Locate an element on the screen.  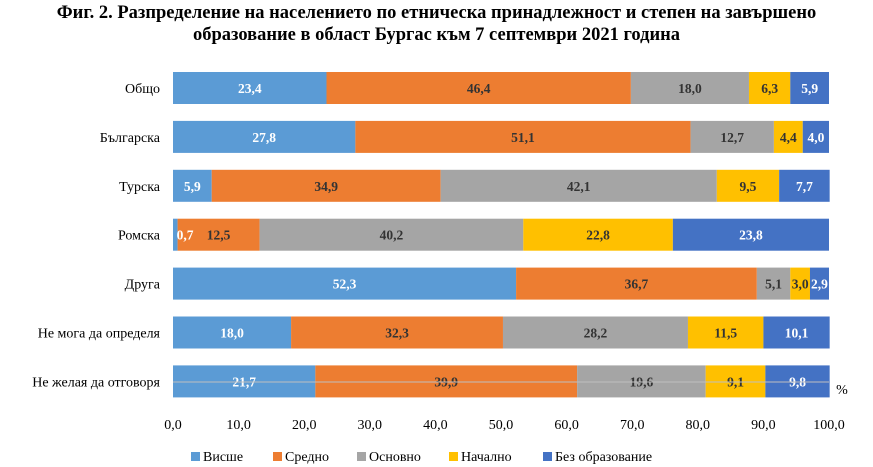
data-label: 51,1 is located at coordinates (523, 137).